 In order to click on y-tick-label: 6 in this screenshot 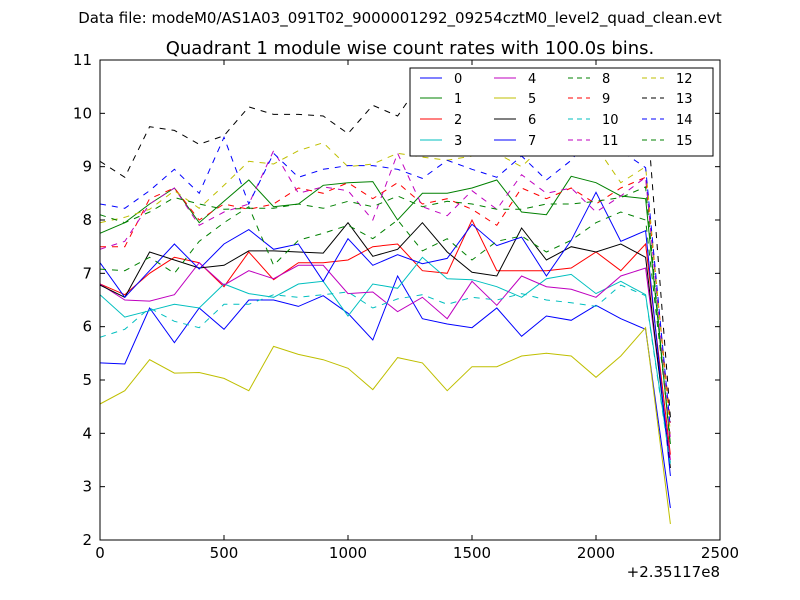, I will do `click(87, 327)`.